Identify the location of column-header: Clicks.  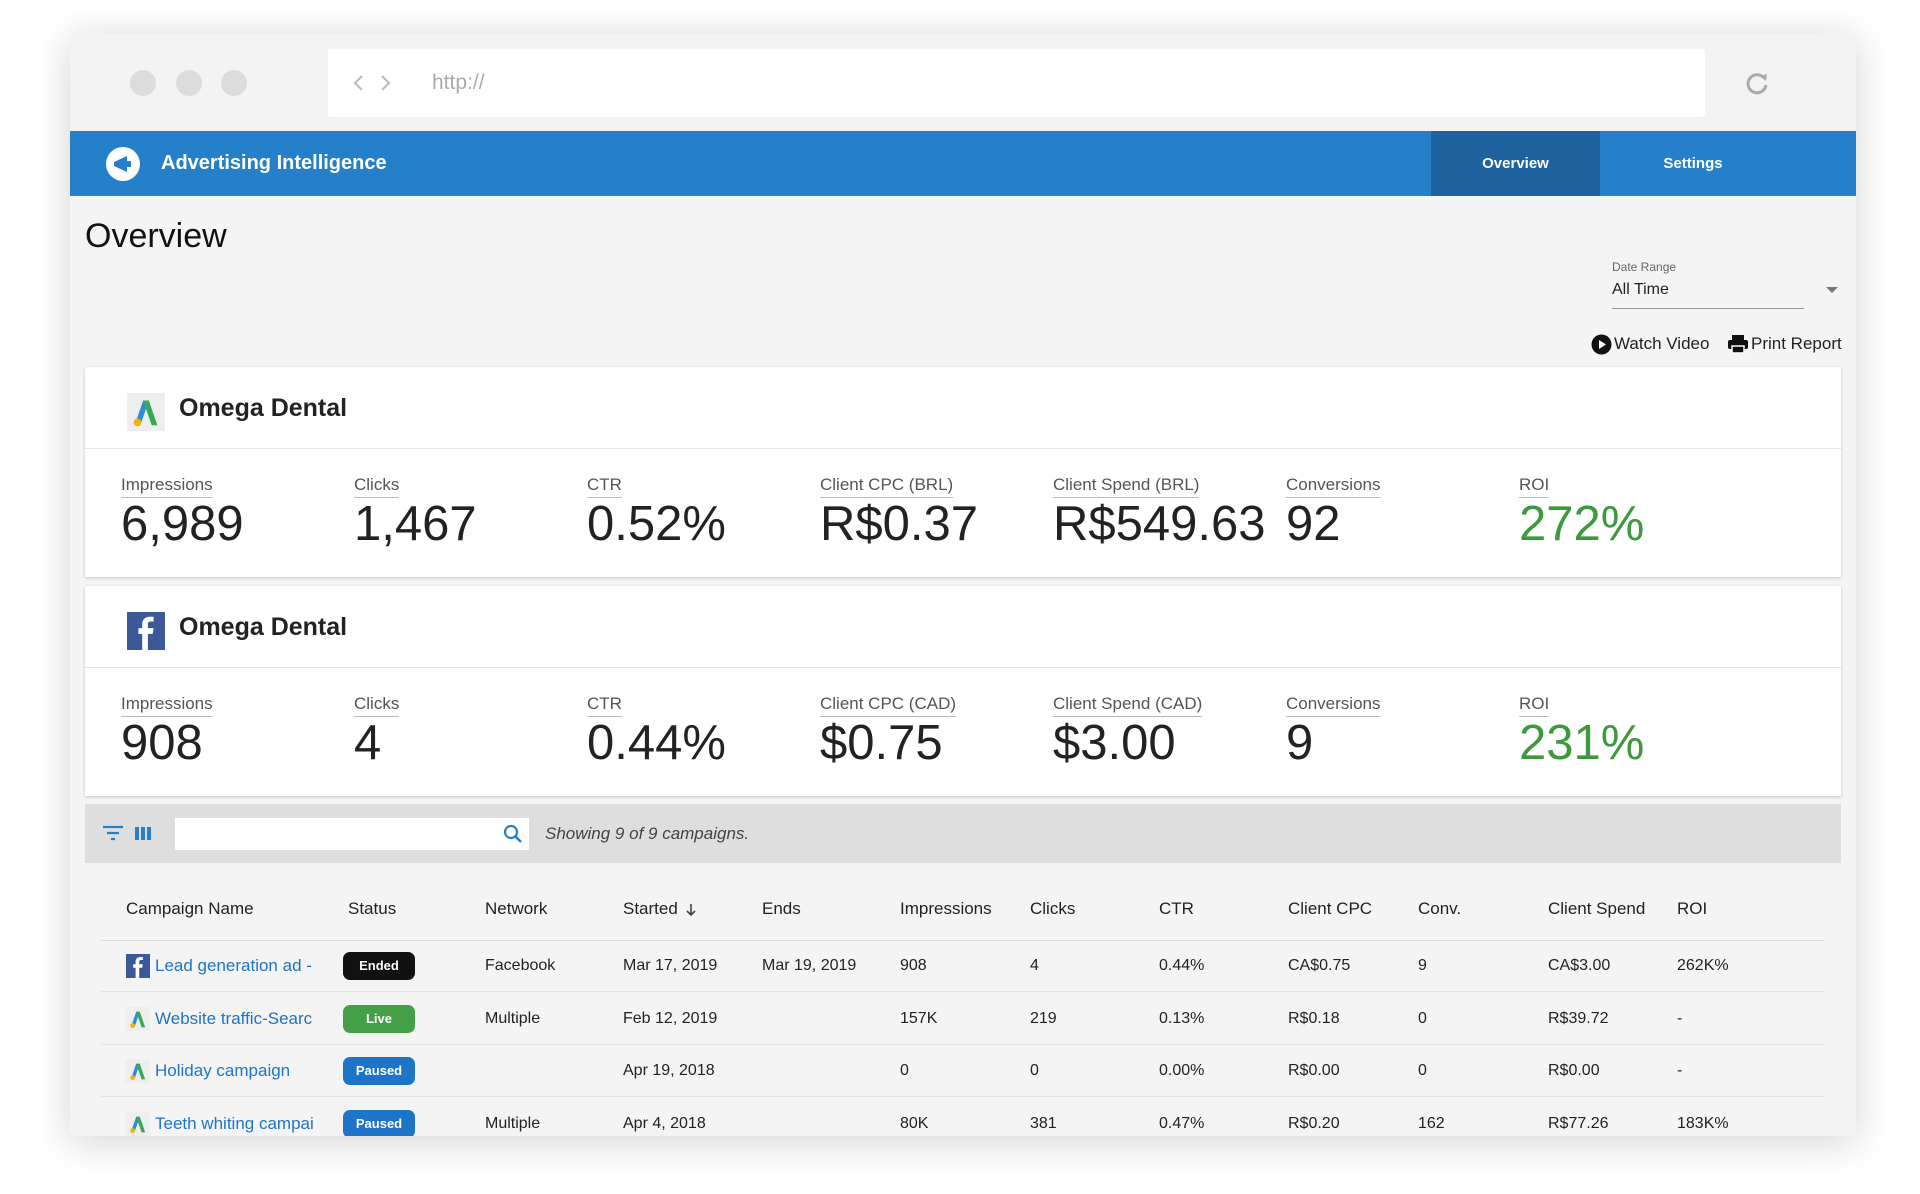
(1053, 908).